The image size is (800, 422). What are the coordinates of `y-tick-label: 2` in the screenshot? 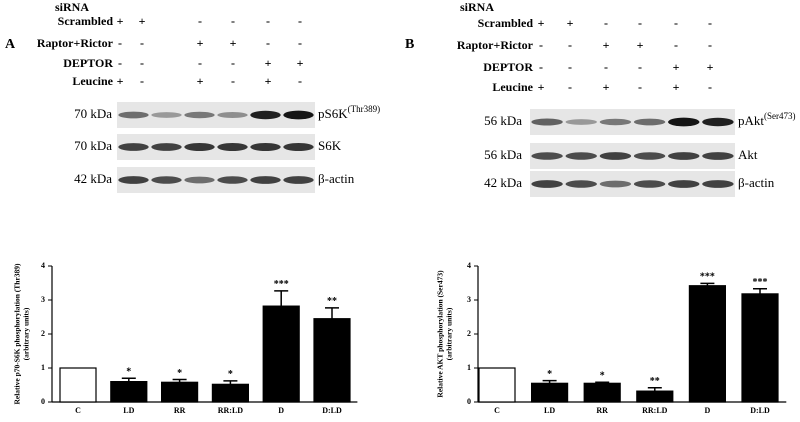 It's located at (43, 333).